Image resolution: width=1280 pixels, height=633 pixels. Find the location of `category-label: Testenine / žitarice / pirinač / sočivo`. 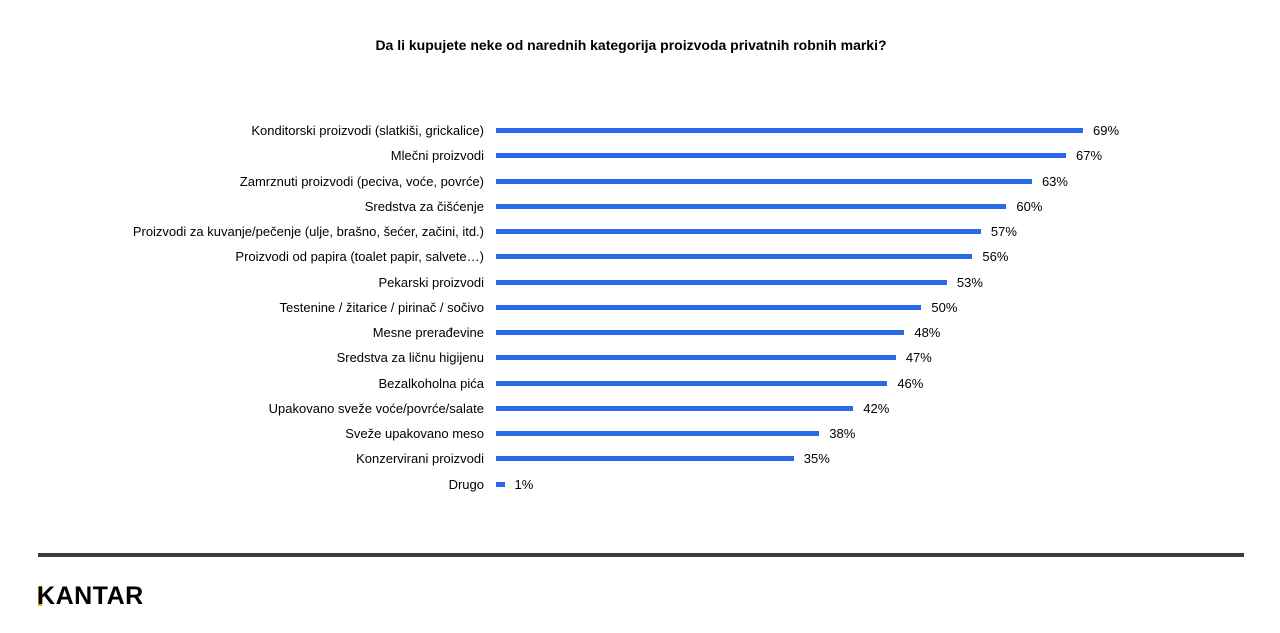

category-label: Testenine / žitarice / pirinač / sočivo is located at coordinates (381, 307).